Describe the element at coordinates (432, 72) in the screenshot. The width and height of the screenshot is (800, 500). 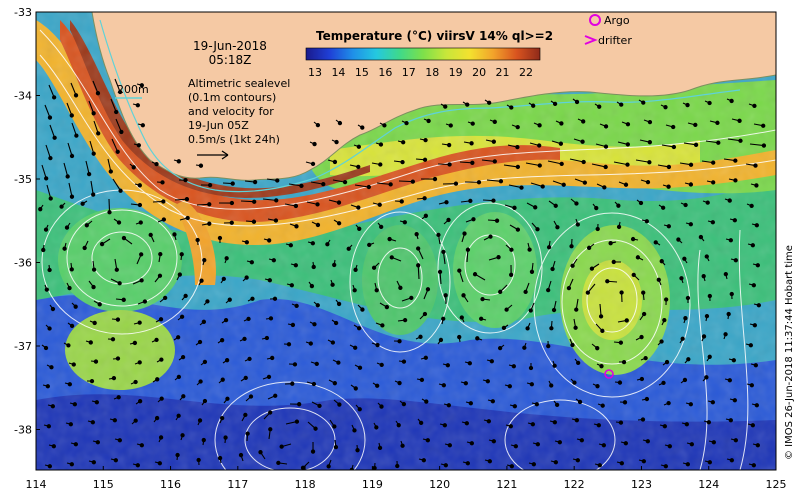
I see `colorbar-tick-label: 18` at that location.